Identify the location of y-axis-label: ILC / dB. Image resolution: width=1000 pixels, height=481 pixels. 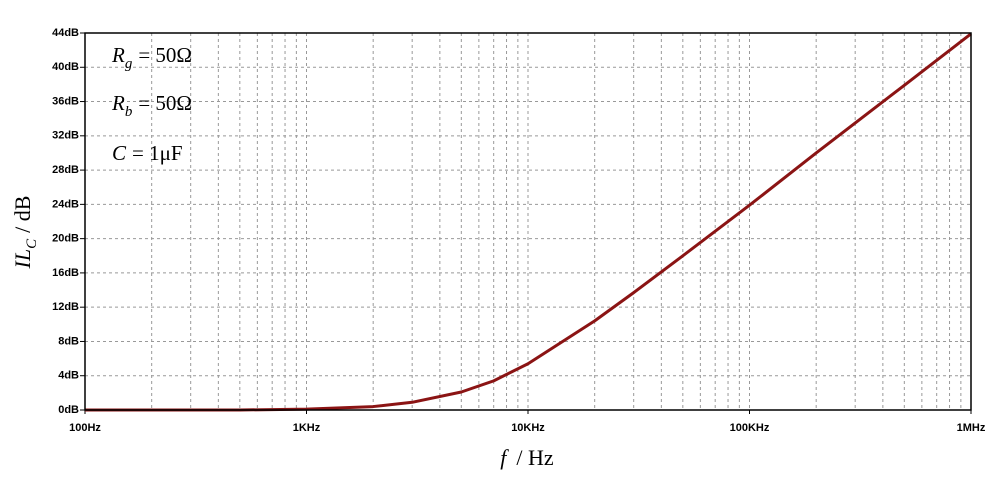
(25, 233).